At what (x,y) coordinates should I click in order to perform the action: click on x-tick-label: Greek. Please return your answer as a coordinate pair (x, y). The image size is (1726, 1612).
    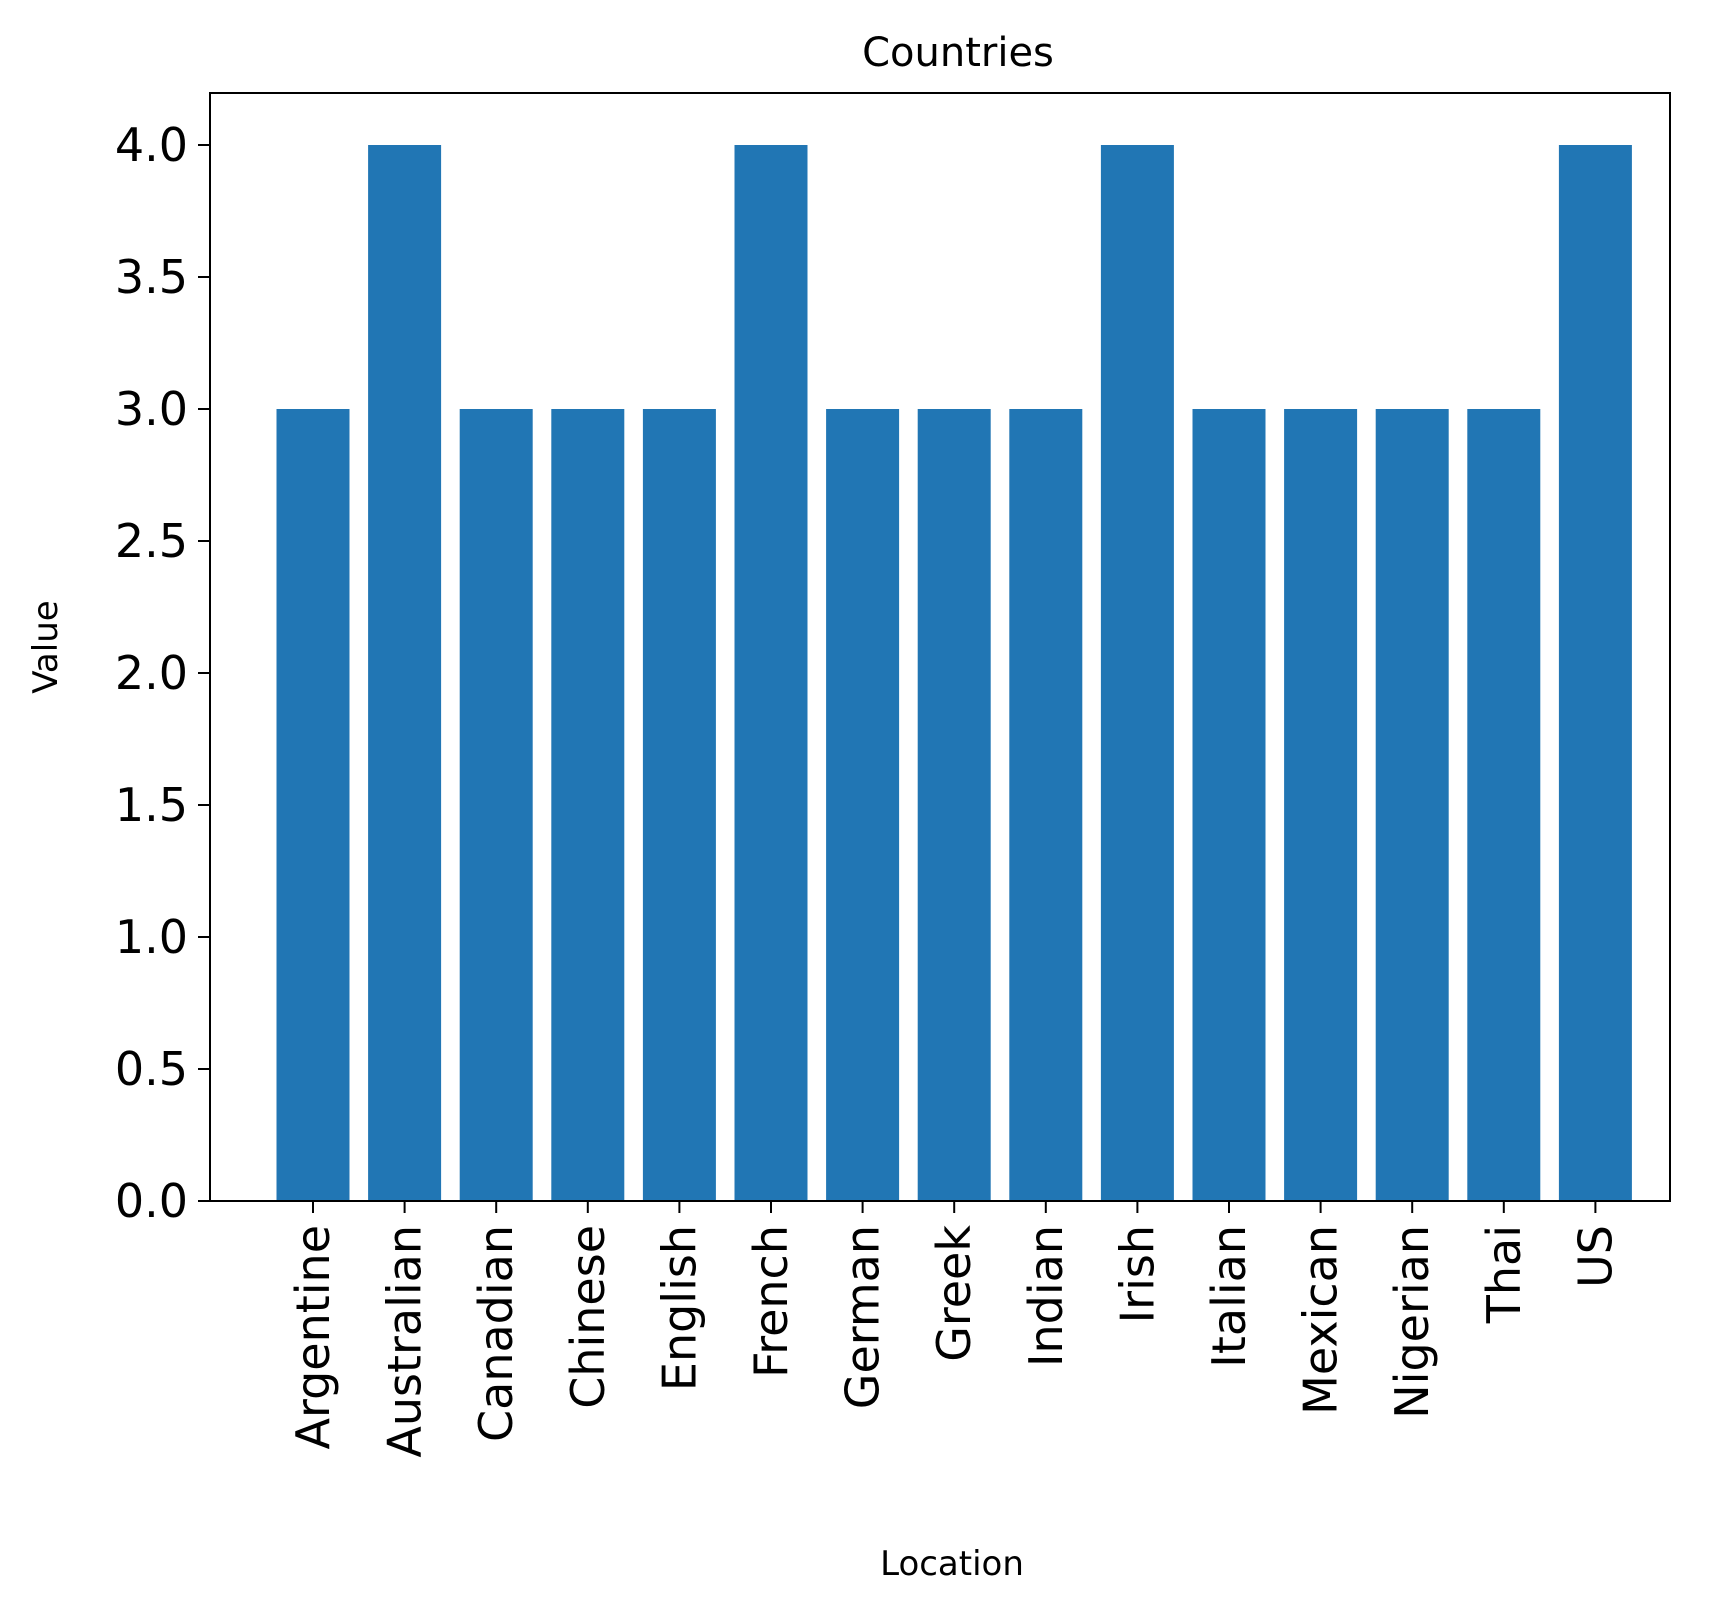
    Looking at the image, I should click on (954, 1293).